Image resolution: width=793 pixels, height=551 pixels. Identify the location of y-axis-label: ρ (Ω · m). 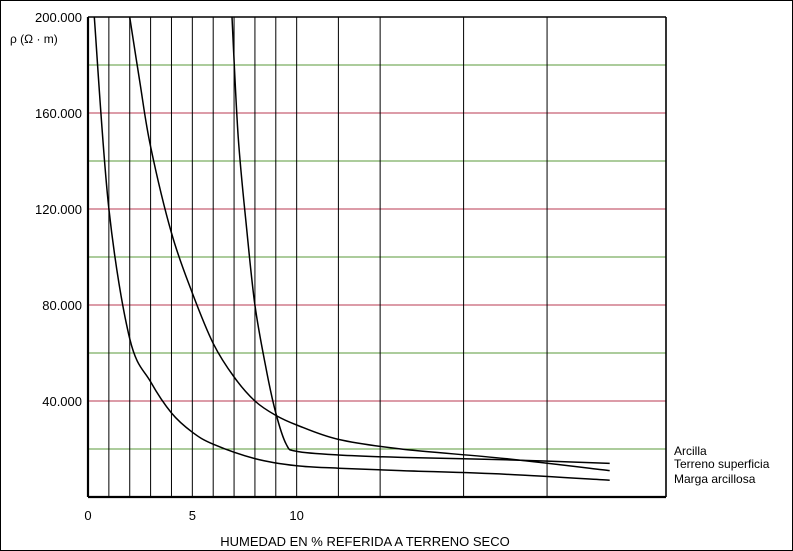
(34, 39).